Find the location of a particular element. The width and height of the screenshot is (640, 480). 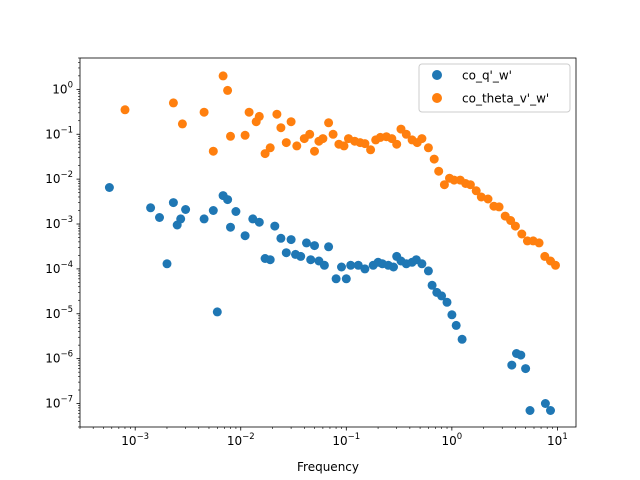

x-tick-label: 10⁻¹ is located at coordinates (346, 440).